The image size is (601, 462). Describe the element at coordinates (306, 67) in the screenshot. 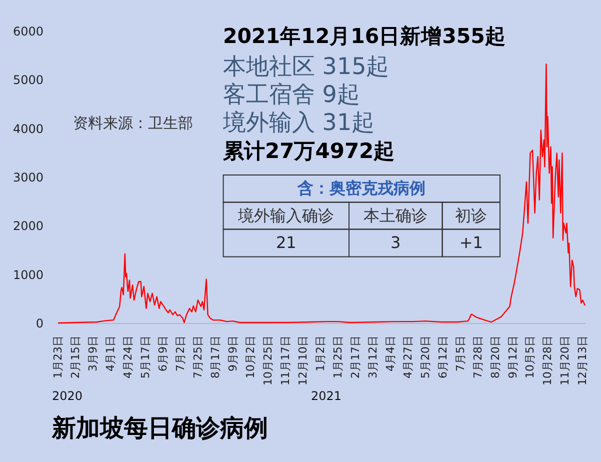

I see `annotation: 本地社区 315起` at that location.